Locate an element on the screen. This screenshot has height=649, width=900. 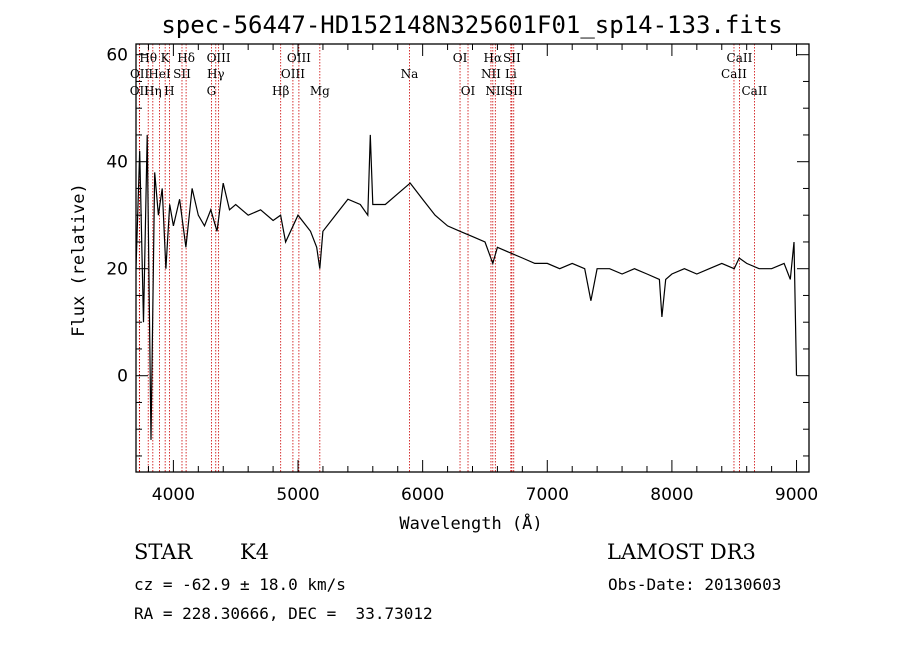
spectral-line-label: Hδ is located at coordinates (186, 58).